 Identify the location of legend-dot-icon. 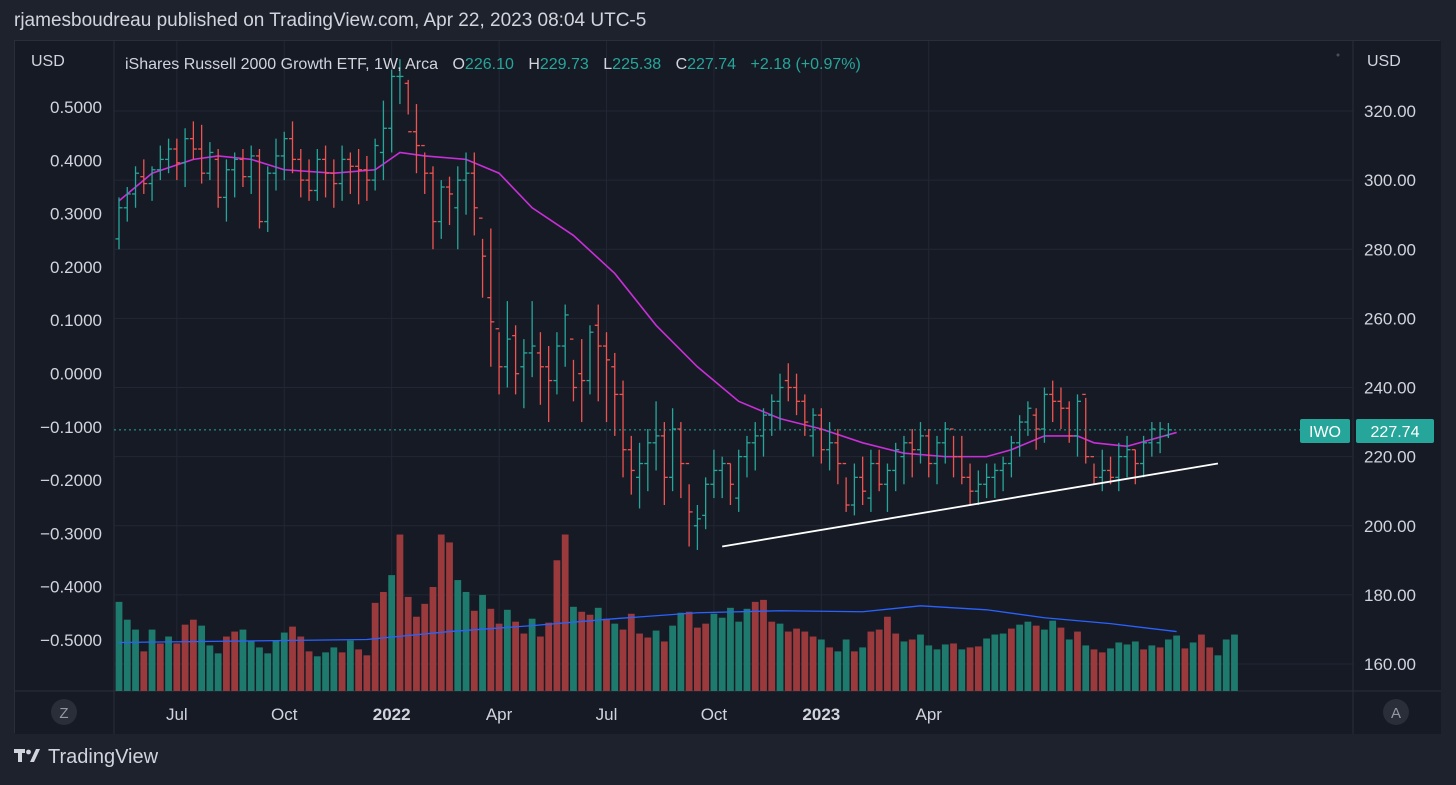
(1338, 55).